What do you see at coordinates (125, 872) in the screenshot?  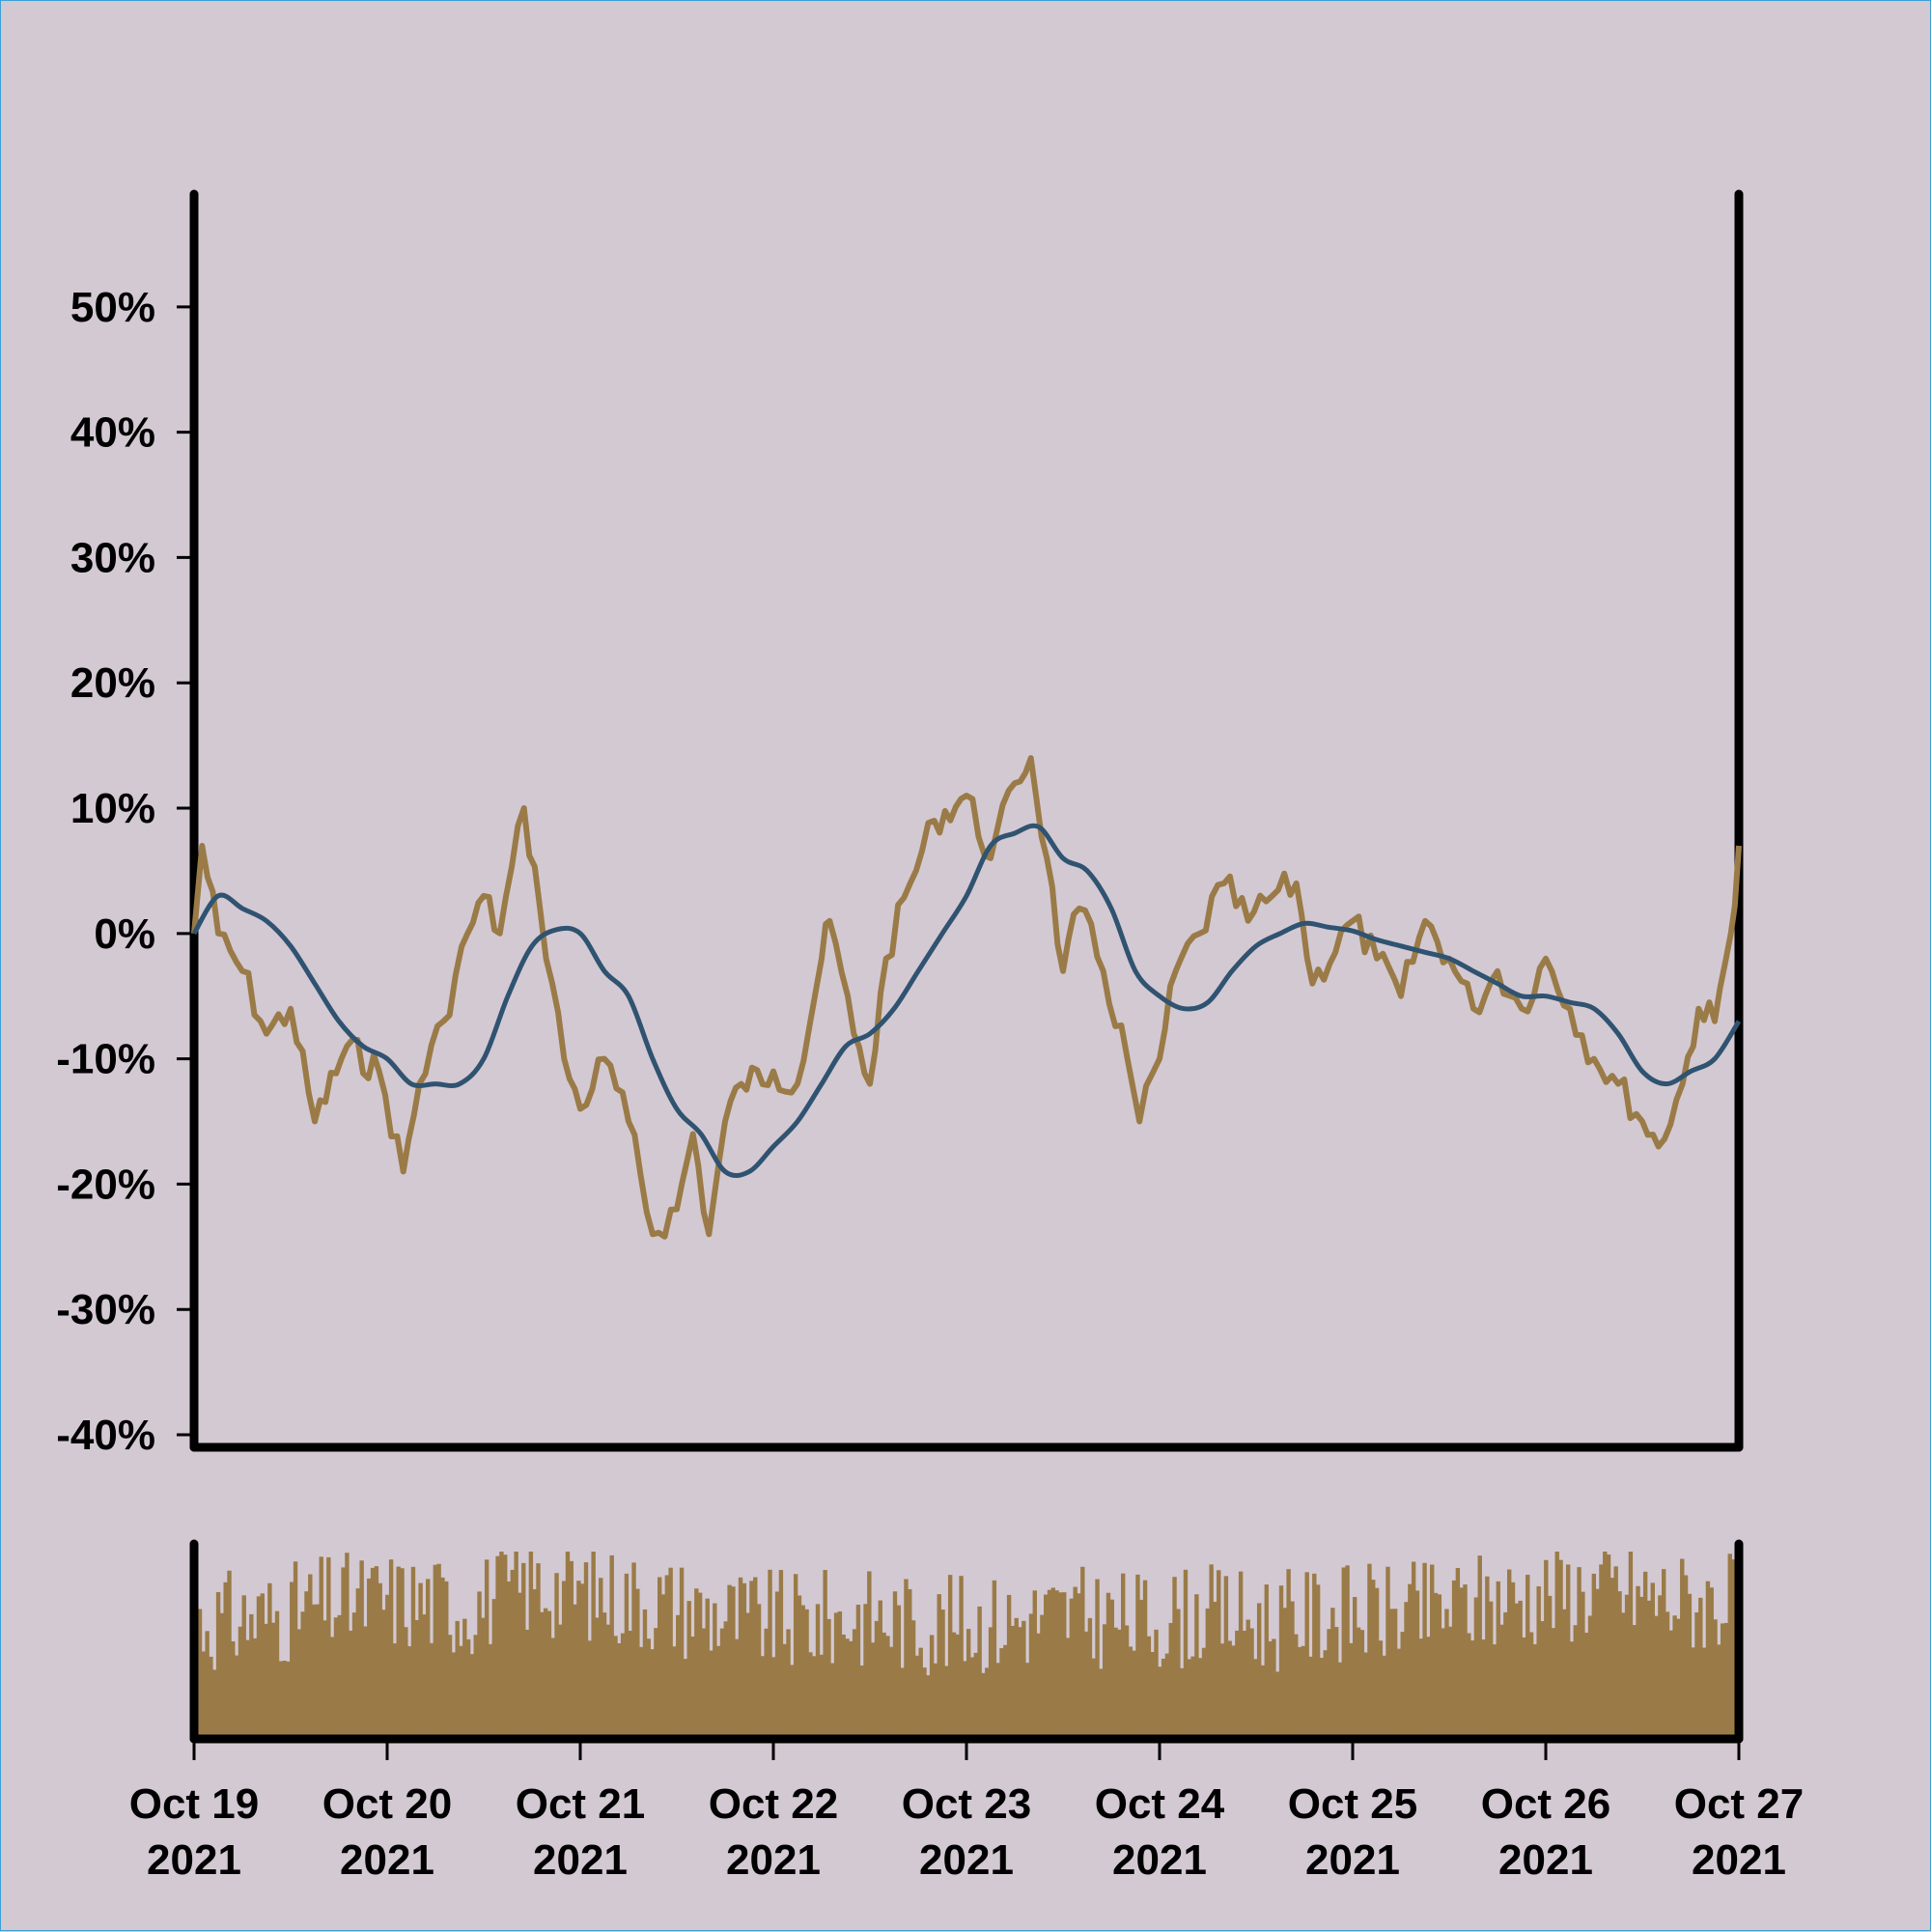 I see `y-axis-ticks: 50% 40% 30% 20% 10% 0% -10% -20% -30% -40%` at bounding box center [125, 872].